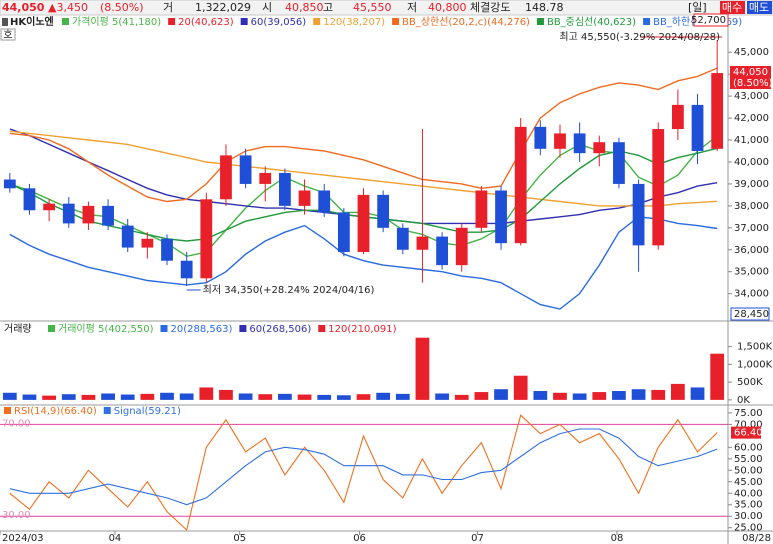  What do you see at coordinates (751, 272) in the screenshot?
I see `y-tick-label: 35,000` at bounding box center [751, 272].